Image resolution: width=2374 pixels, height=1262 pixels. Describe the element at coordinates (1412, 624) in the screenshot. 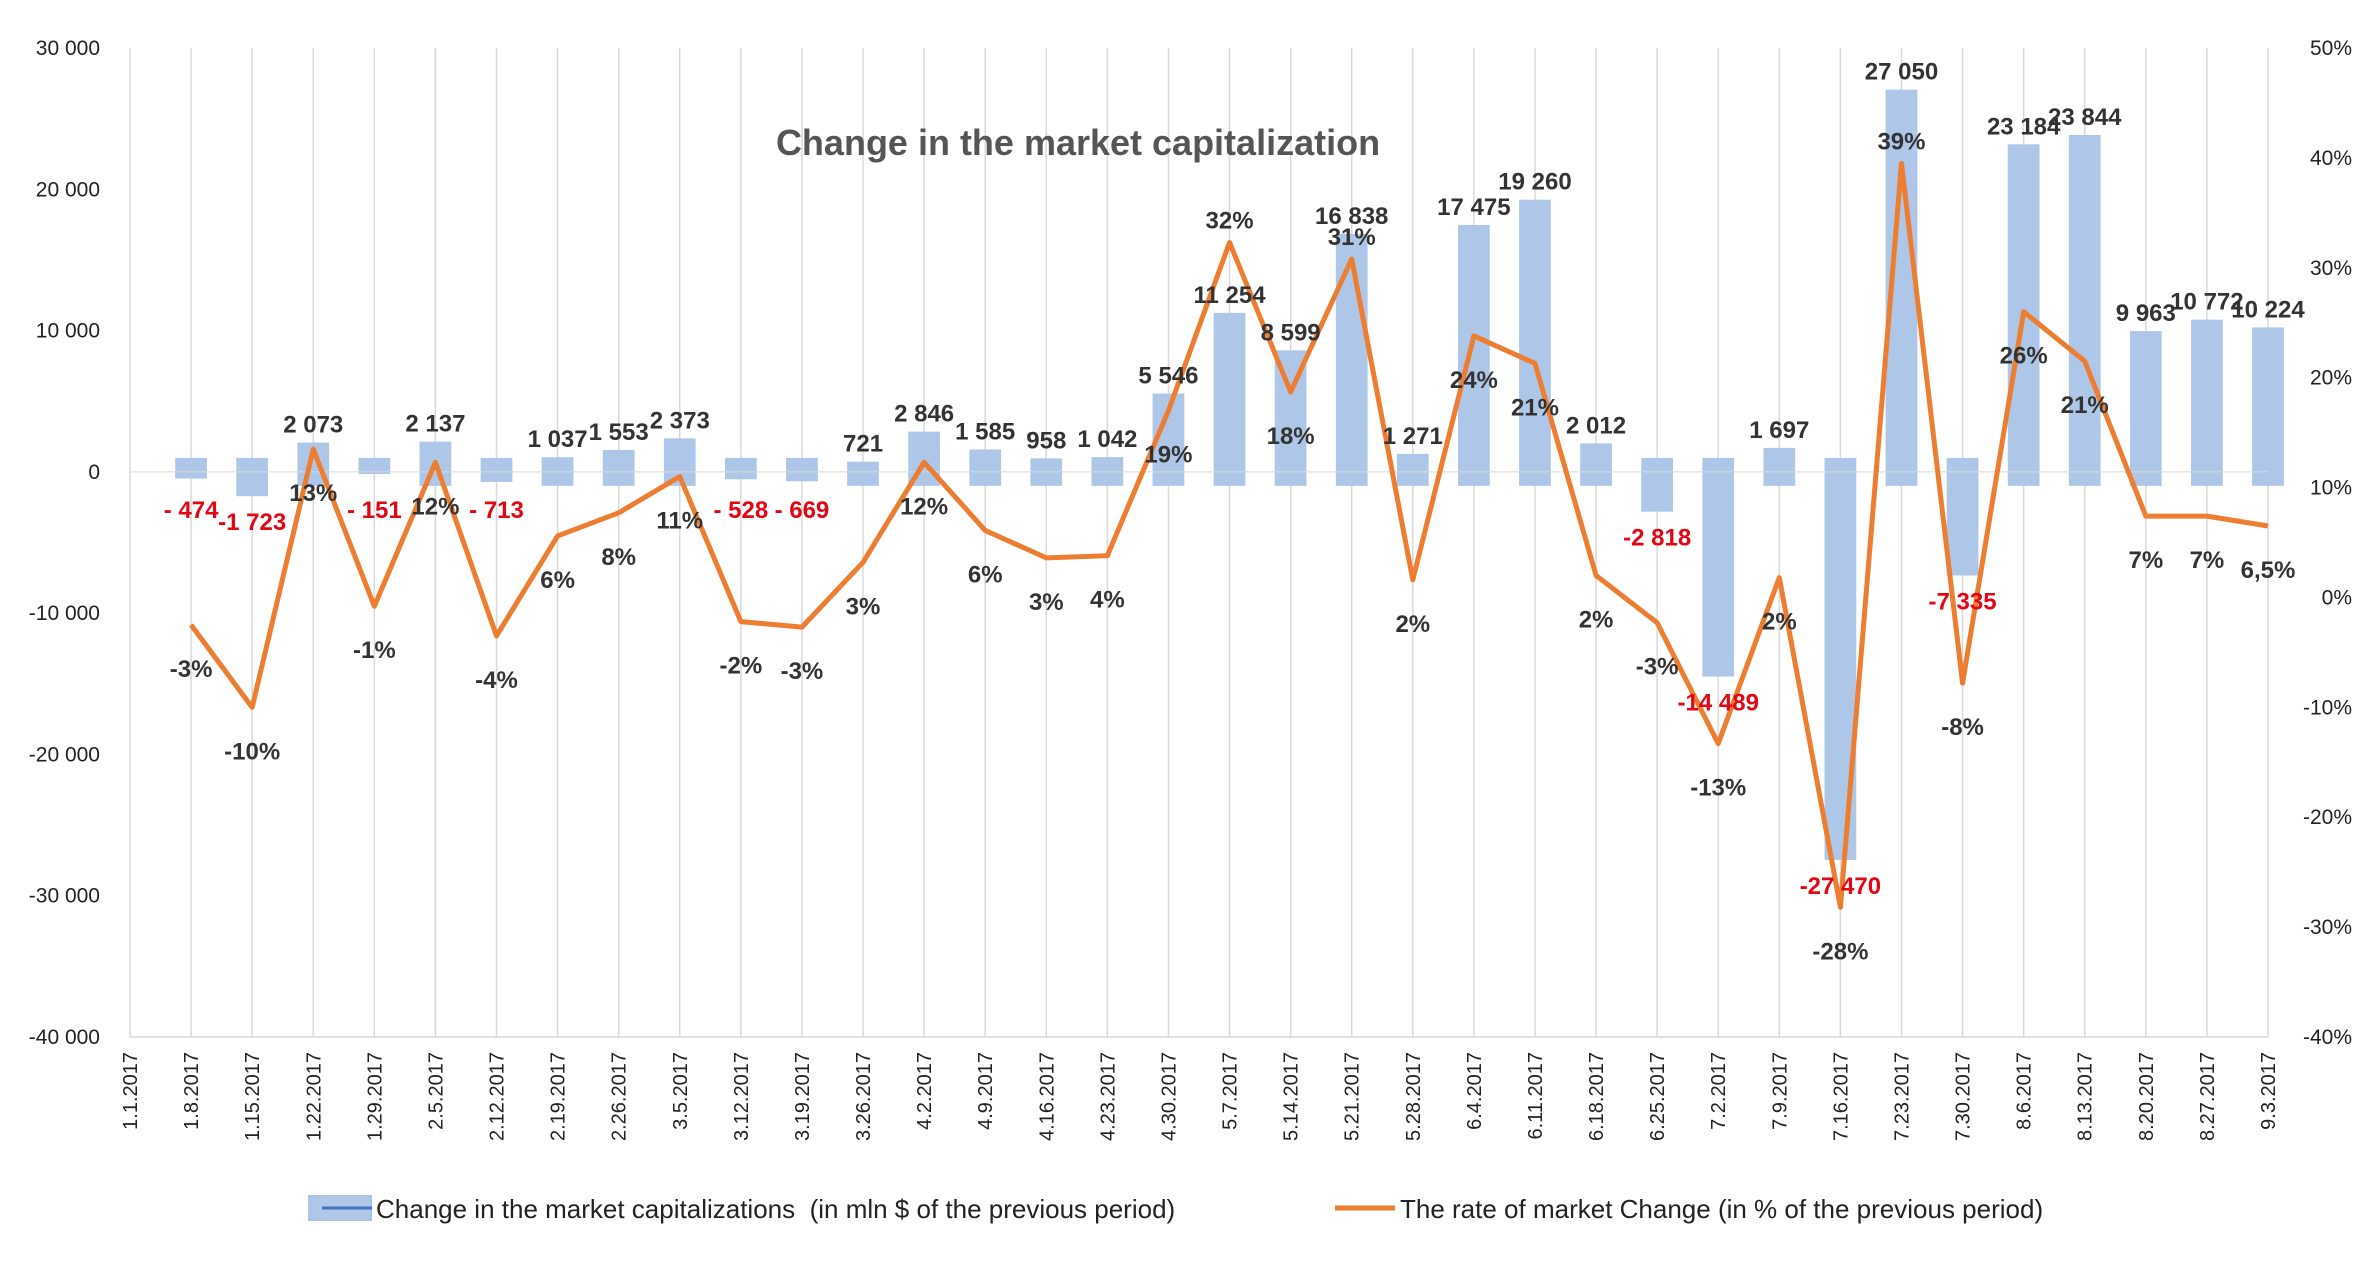

I see `line-value-label: 2%` at that location.